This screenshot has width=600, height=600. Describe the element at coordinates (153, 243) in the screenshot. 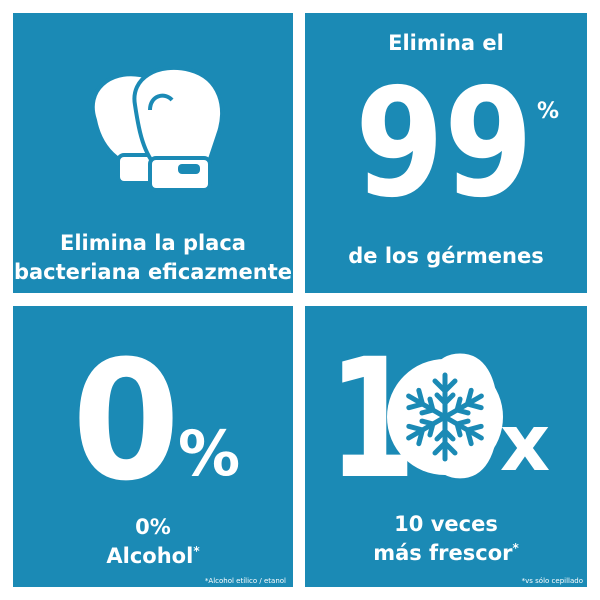

I see `caption-line: Elimina la placa` at that location.